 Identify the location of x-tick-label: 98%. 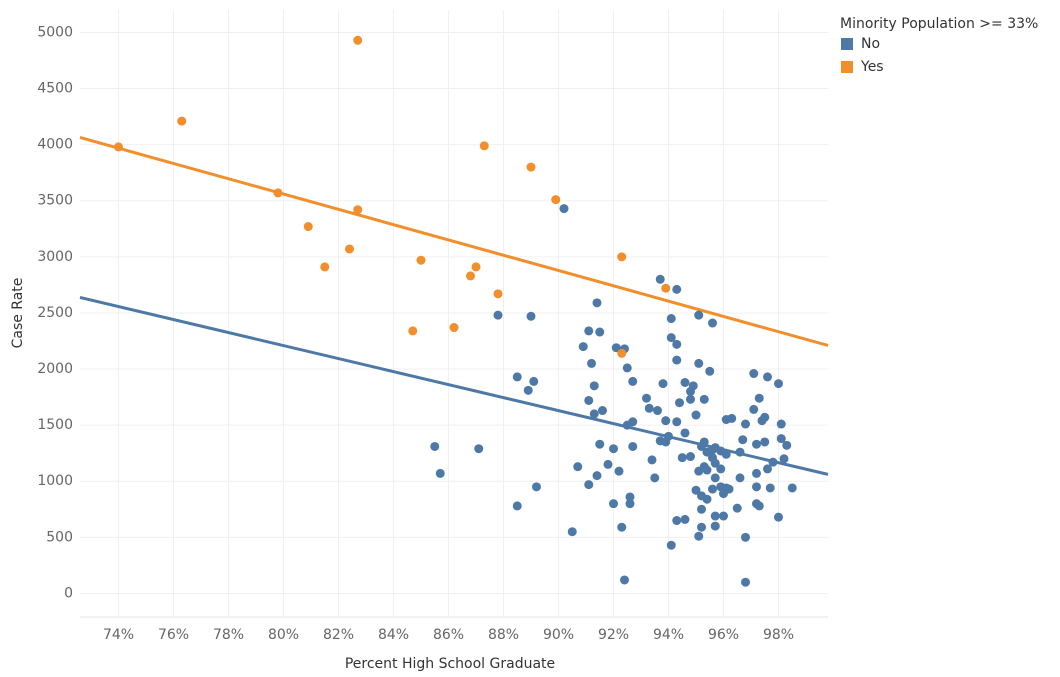
(778, 635).